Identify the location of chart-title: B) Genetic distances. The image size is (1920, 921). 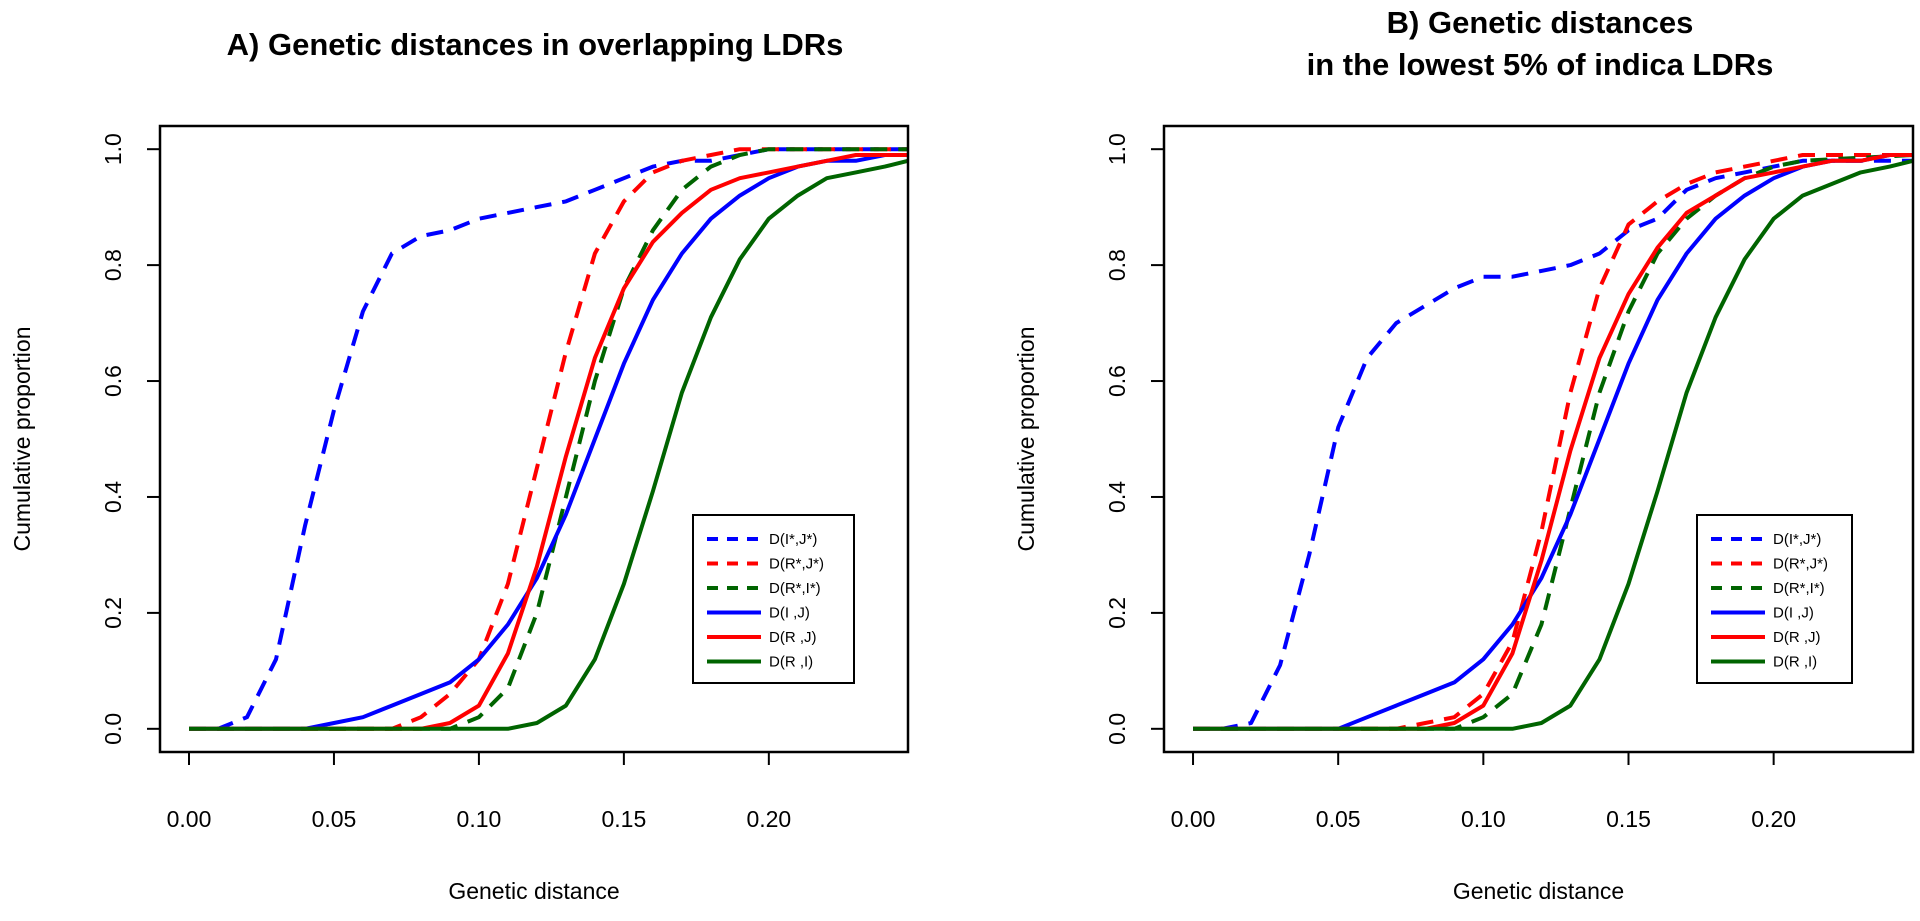
(1540, 22).